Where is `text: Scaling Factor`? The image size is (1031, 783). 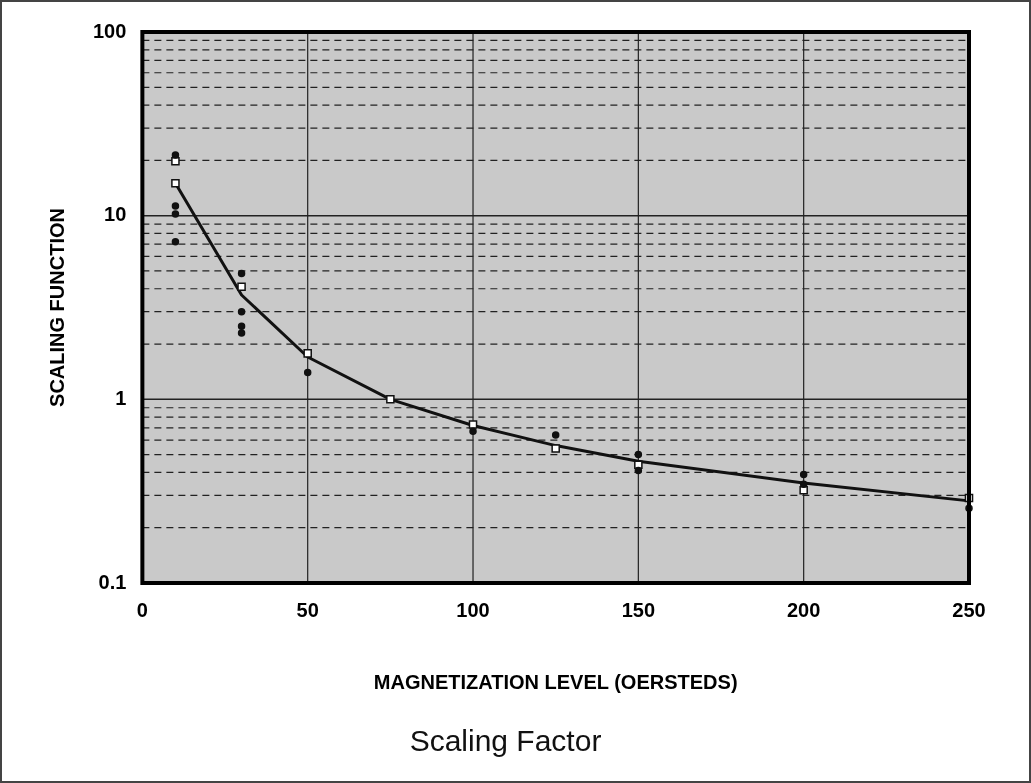
text: Scaling Factor is located at coordinates (505, 741).